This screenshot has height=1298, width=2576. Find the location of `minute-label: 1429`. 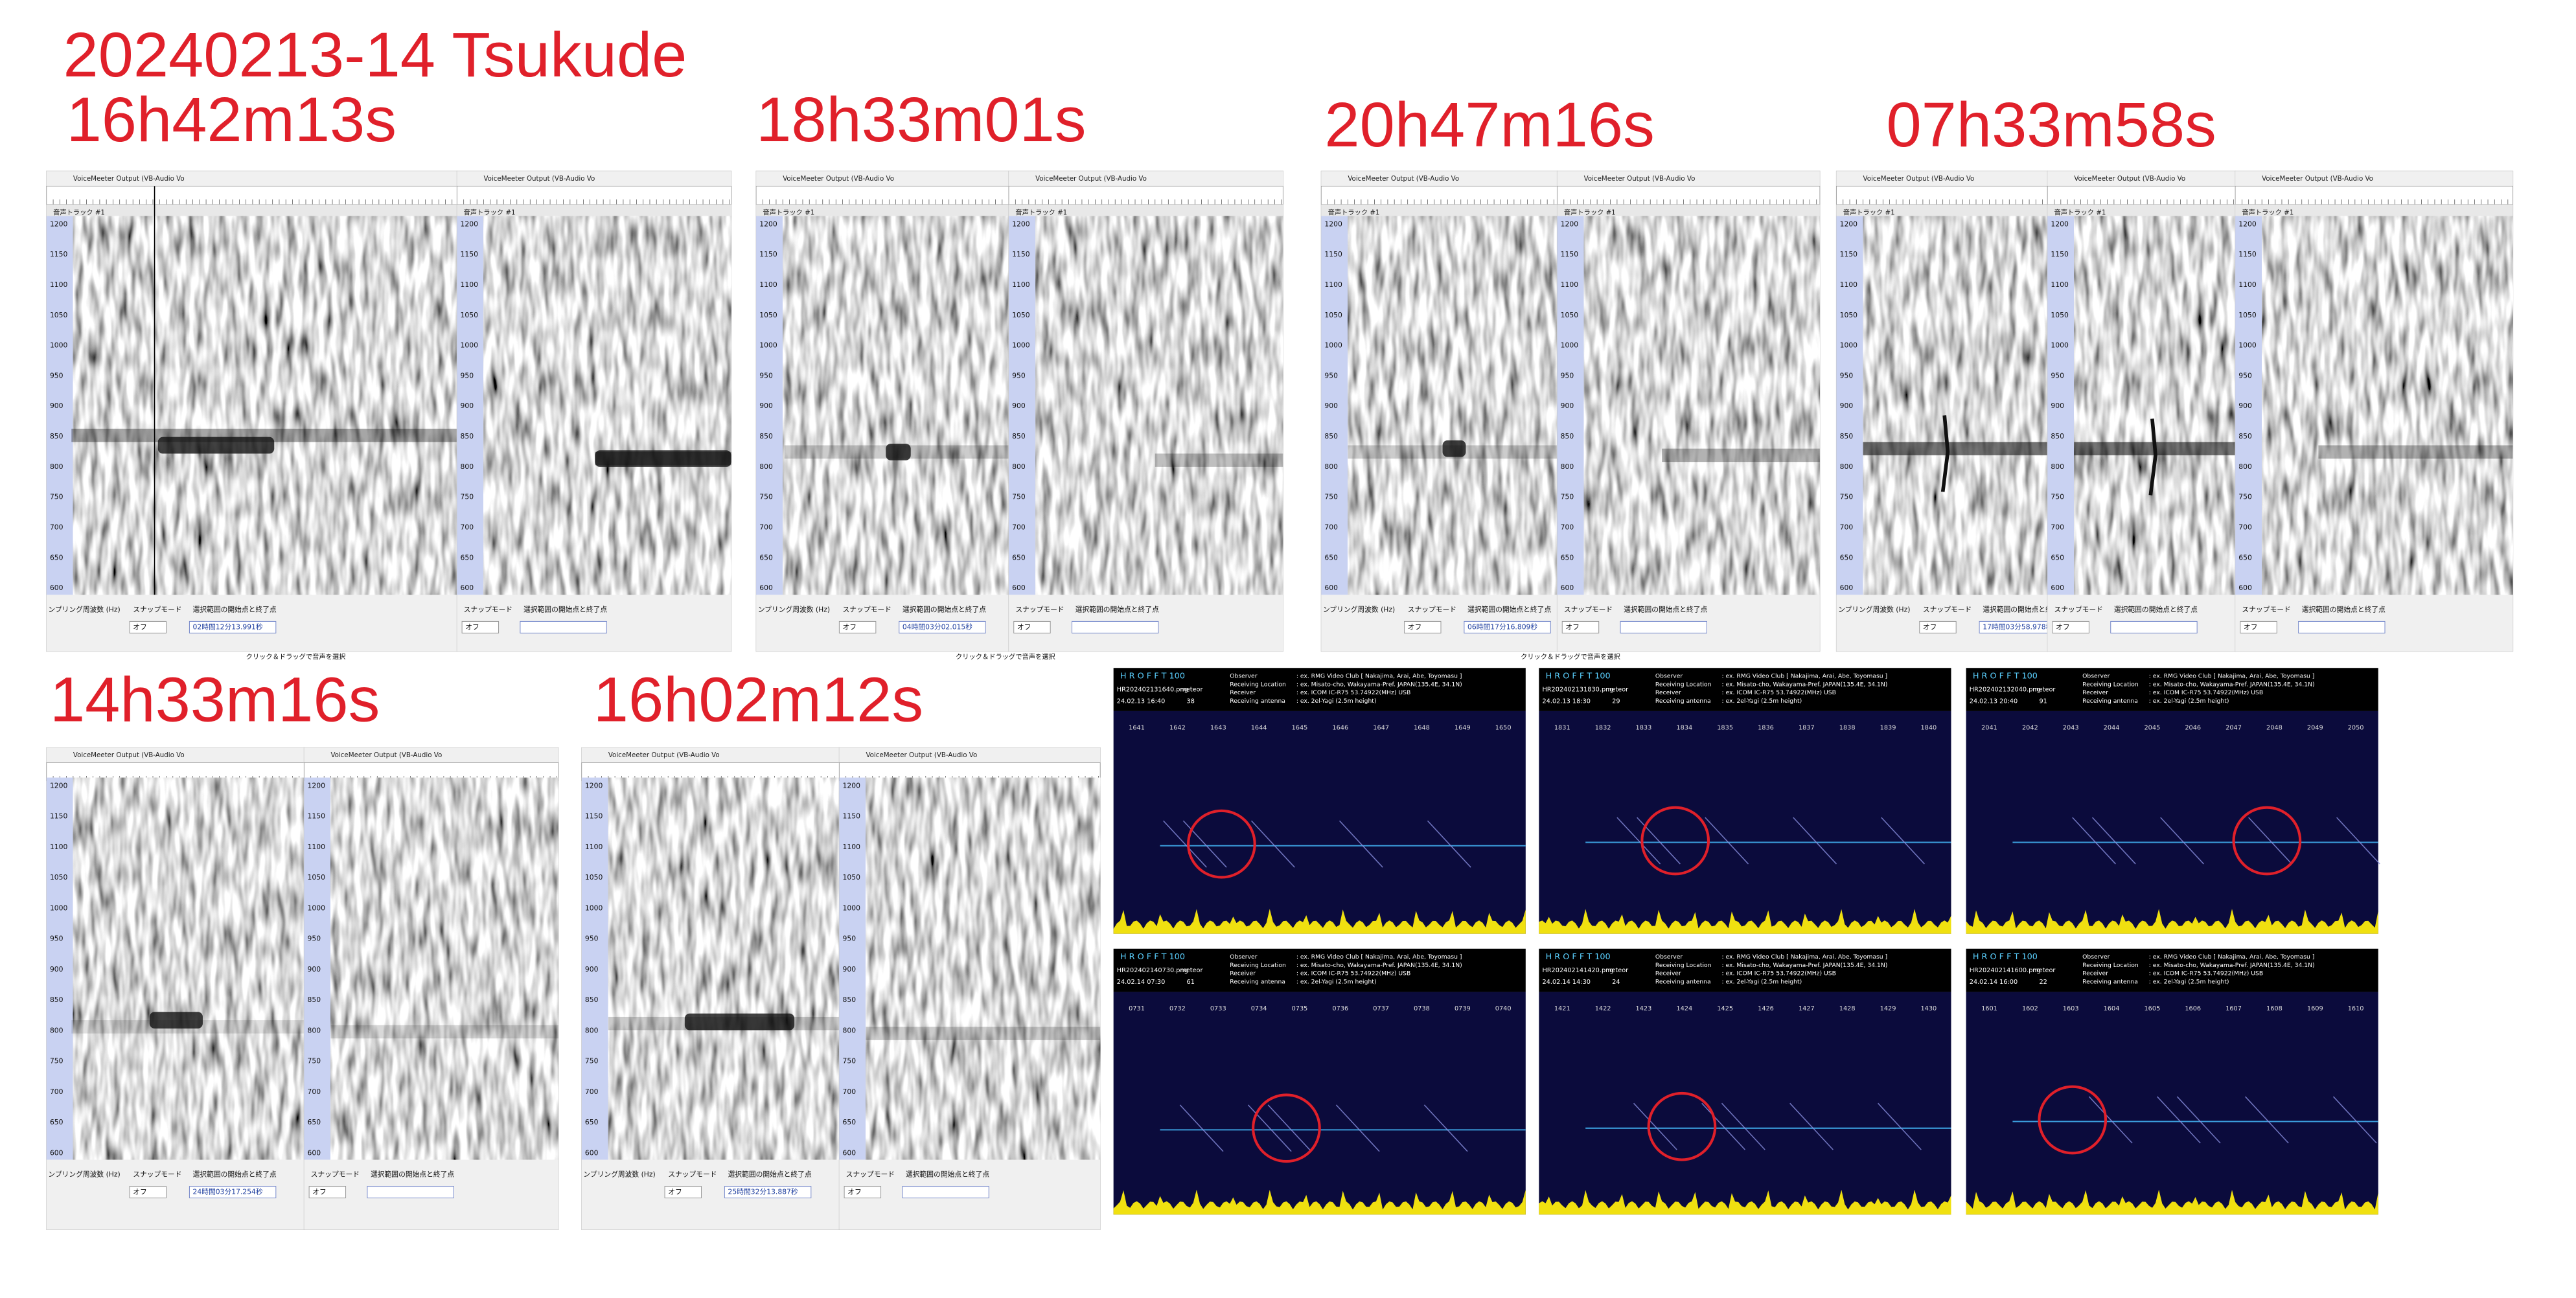

minute-label: 1429 is located at coordinates (1888, 1008).